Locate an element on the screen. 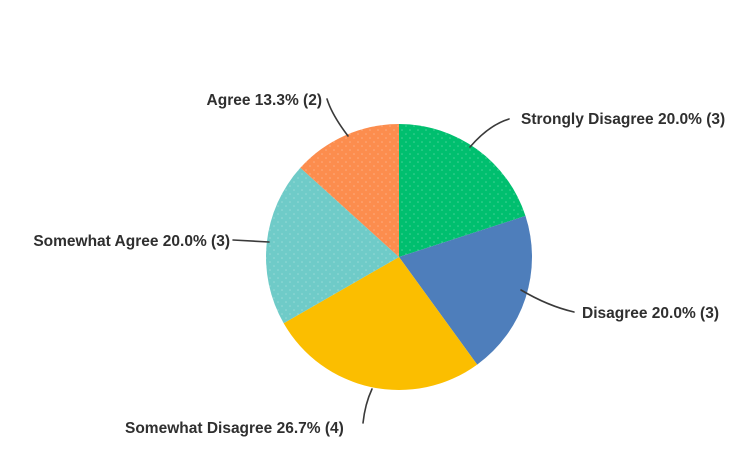 Image resolution: width=754 pixels, height=463 pixels. pie-slice-disagree is located at coordinates (466, 290).